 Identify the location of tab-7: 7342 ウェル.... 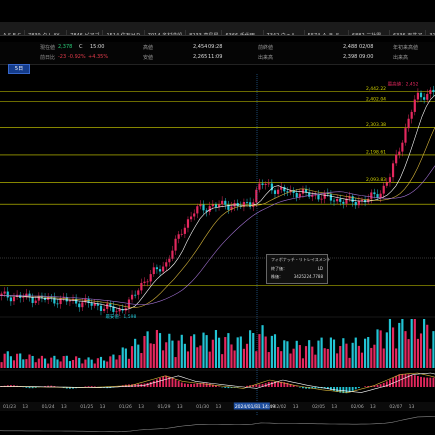
(284, 32).